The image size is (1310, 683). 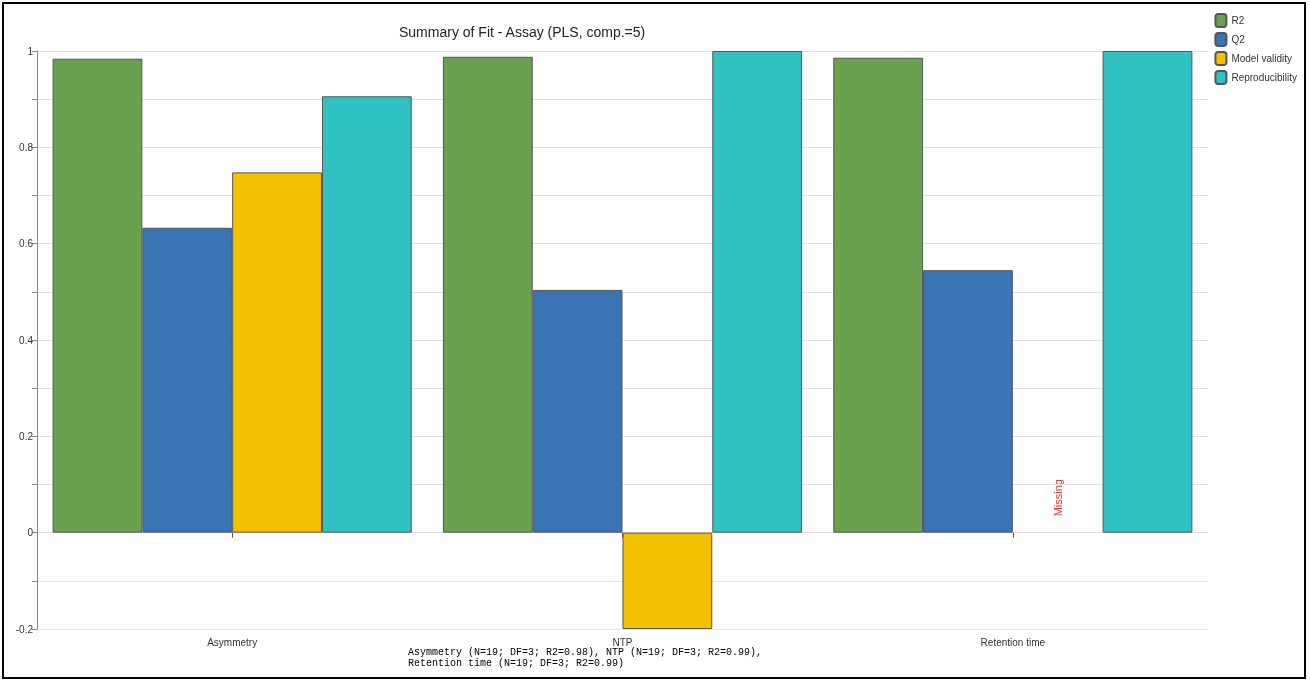 What do you see at coordinates (232, 642) in the screenshot?
I see `x-tick-label: Asymmetry` at bounding box center [232, 642].